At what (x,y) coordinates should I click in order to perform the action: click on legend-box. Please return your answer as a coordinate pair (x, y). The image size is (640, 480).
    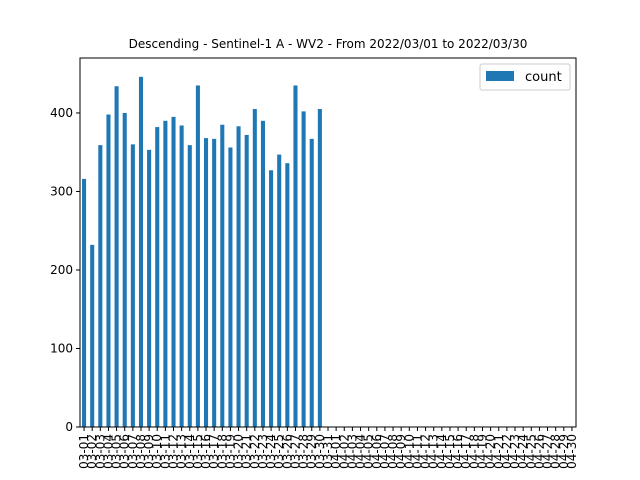
    Looking at the image, I should click on (525, 77).